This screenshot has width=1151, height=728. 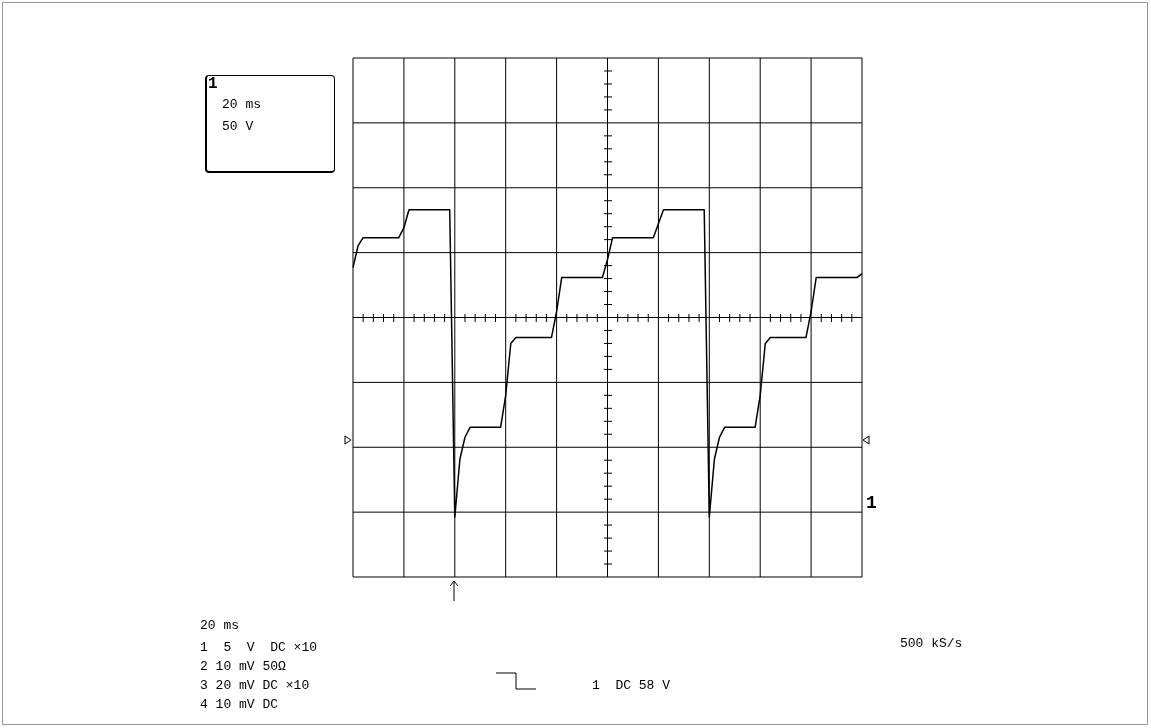 I want to click on text: 500 kS/s, so click(x=931, y=643).